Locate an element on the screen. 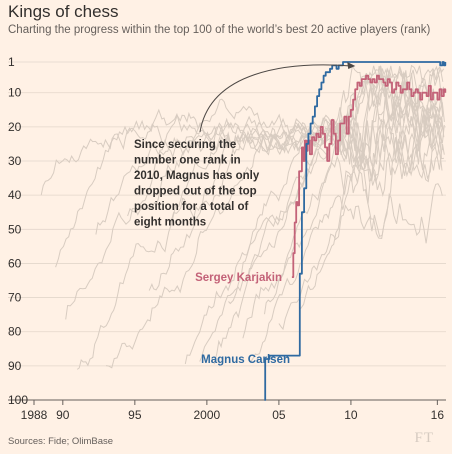 The width and height of the screenshot is (452, 454). annotation-line: position for a total of is located at coordinates (191, 207).